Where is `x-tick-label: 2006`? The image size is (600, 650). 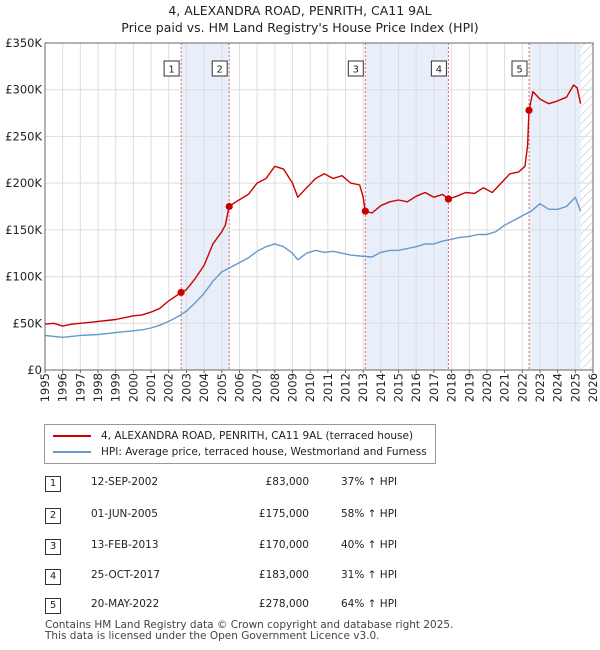 x-tick-label: 2006 is located at coordinates (239, 387).